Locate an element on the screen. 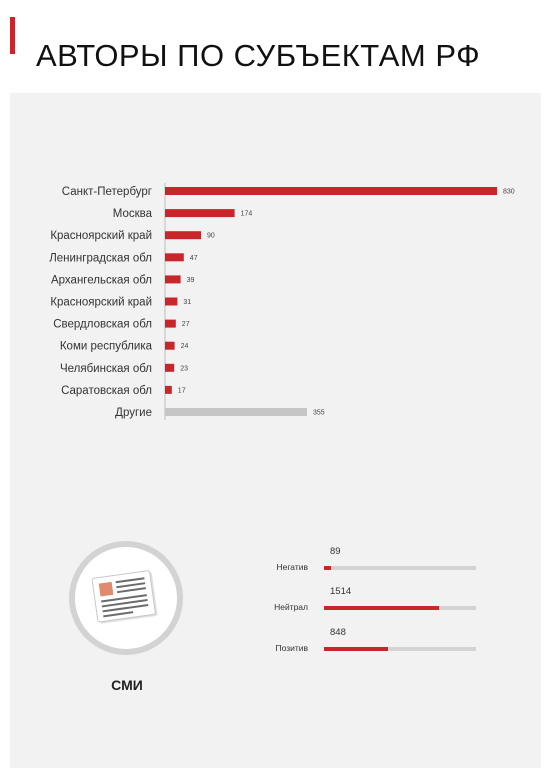 This screenshot has width=555, height=778. media-label: СМИ is located at coordinates (127, 685).